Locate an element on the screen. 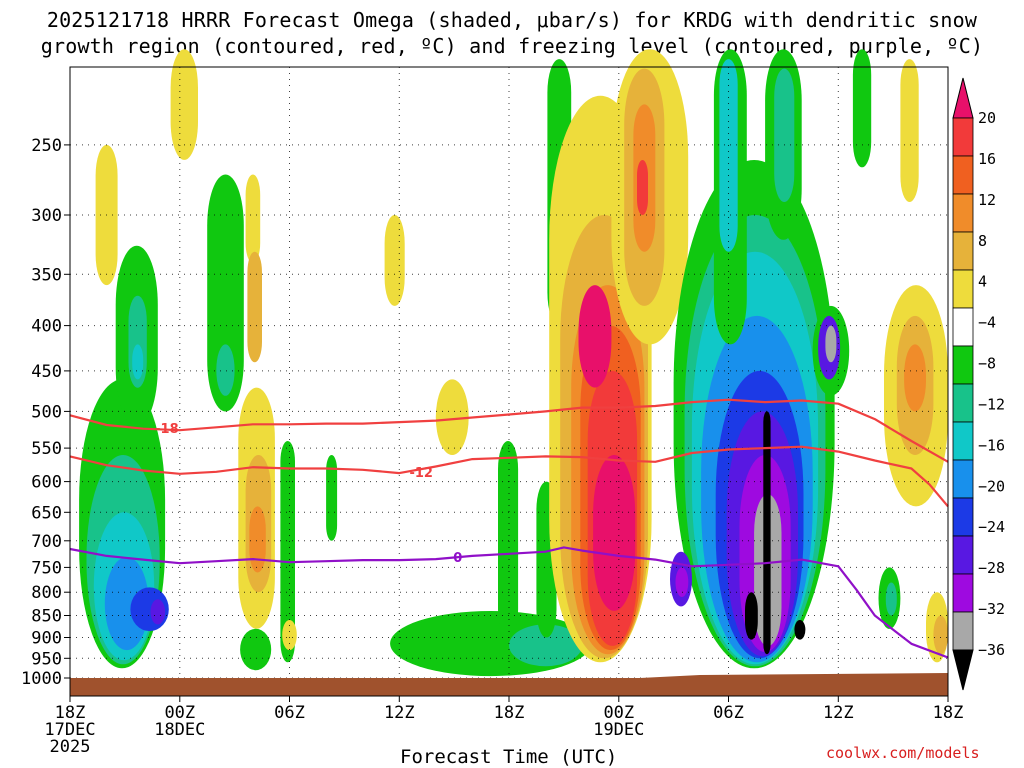  y-tick-label: 400 is located at coordinates (46, 327).